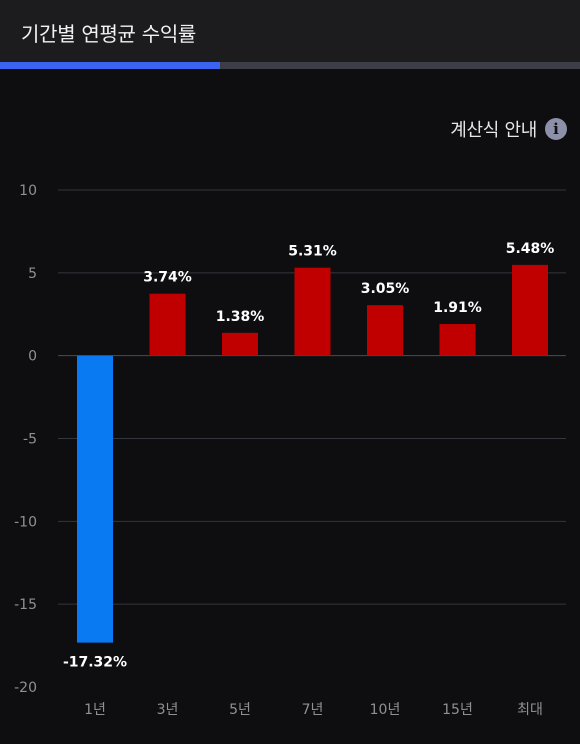  I want to click on progress-track, so click(290, 65).